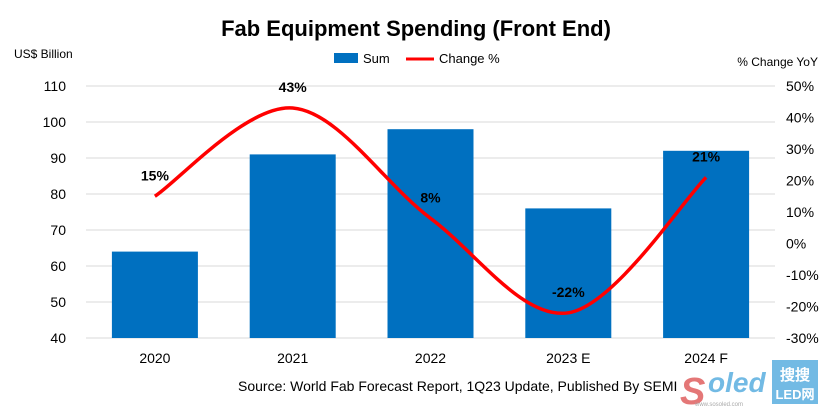 The width and height of the screenshot is (832, 416). I want to click on x-tick-label: 2022, so click(430, 358).